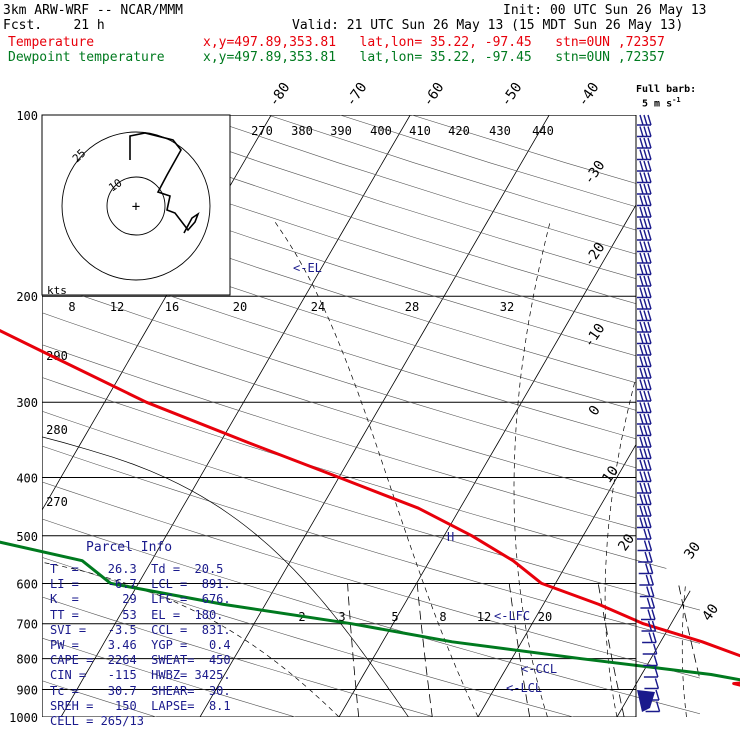 Image resolution: width=740 pixels, height=740 pixels. What do you see at coordinates (442, 617) in the screenshot?
I see `mixing-ratio-label: 8` at bounding box center [442, 617].